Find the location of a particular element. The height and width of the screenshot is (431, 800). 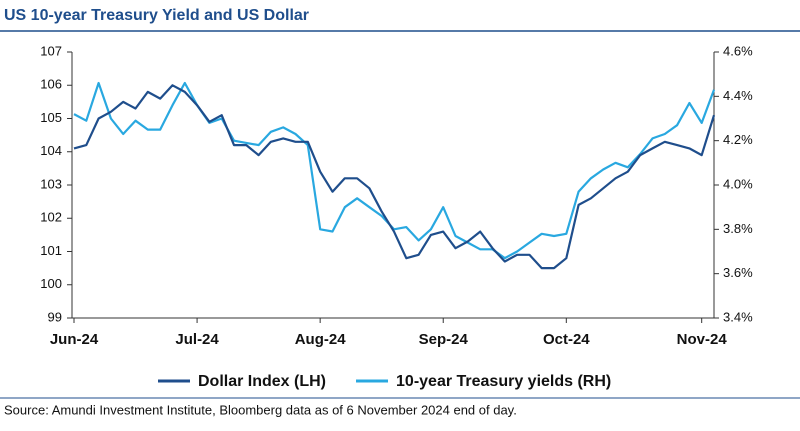

x-tick-label: Oct-24 is located at coordinates (566, 339).